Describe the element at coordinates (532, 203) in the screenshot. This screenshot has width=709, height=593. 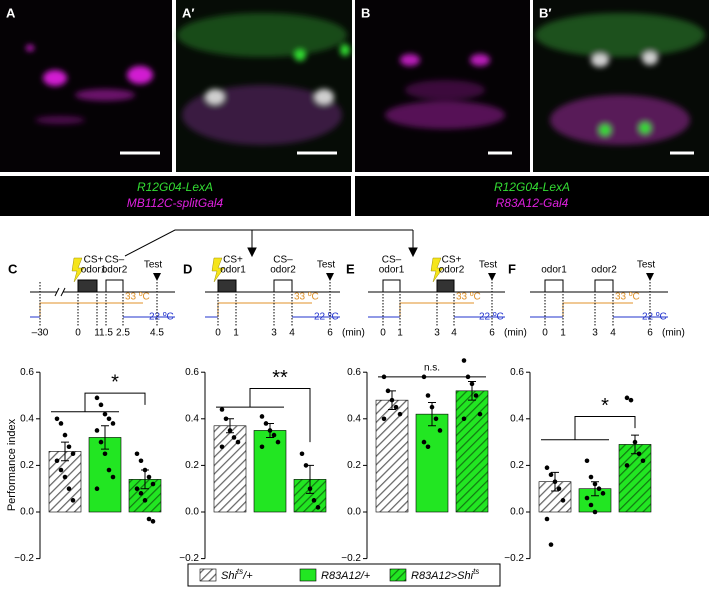
I see `genotype-label: R83A12-Gal4` at that location.